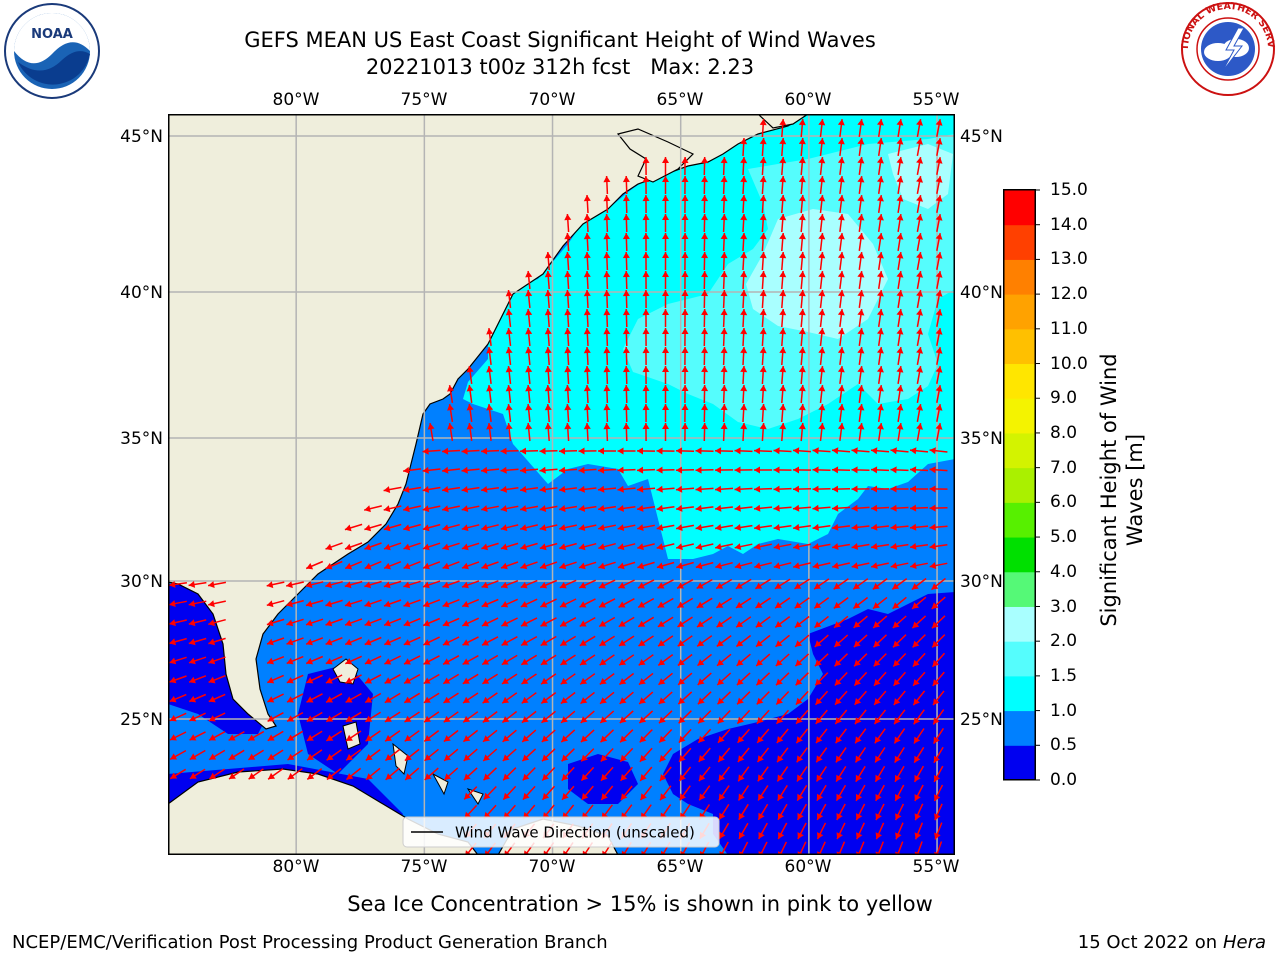 The height and width of the screenshot is (960, 1280). What do you see at coordinates (1069, 328) in the screenshot?
I see `colorbar-tick-label: 11.0` at bounding box center [1069, 328].